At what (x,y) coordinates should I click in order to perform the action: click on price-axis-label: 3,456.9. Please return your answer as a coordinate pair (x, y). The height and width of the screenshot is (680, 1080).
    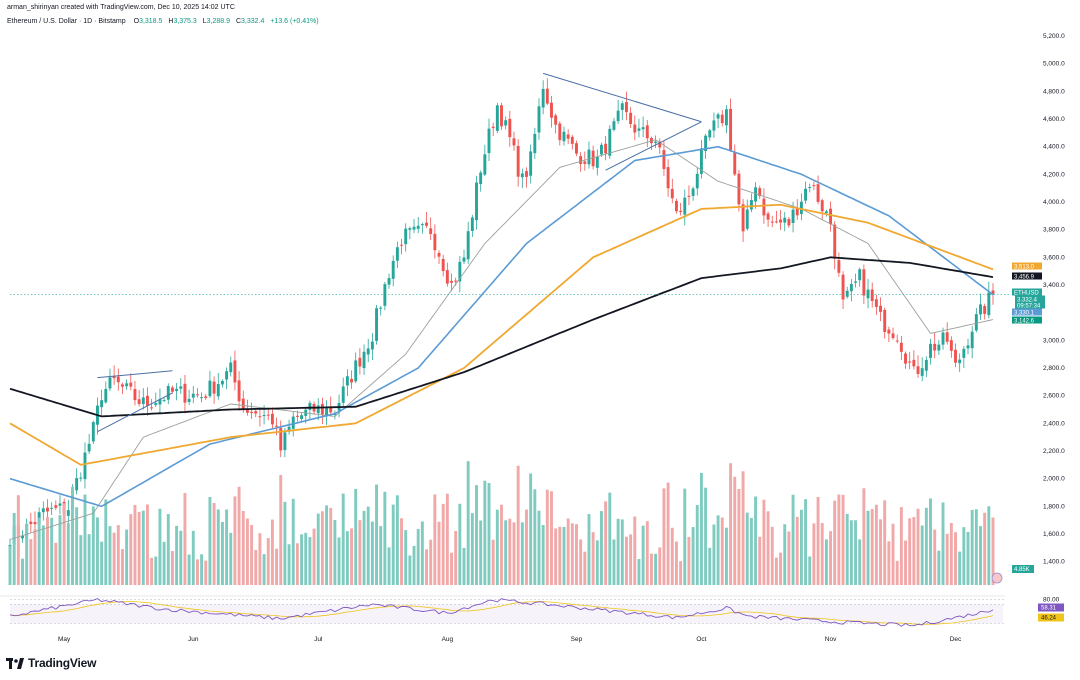
    Looking at the image, I should click on (1024, 277).